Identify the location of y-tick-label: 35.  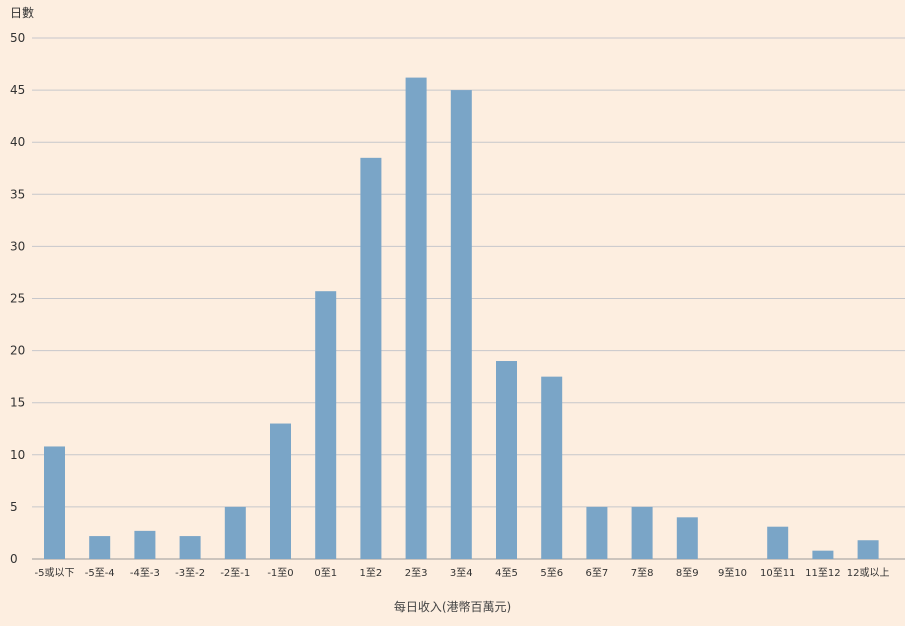
(17, 194).